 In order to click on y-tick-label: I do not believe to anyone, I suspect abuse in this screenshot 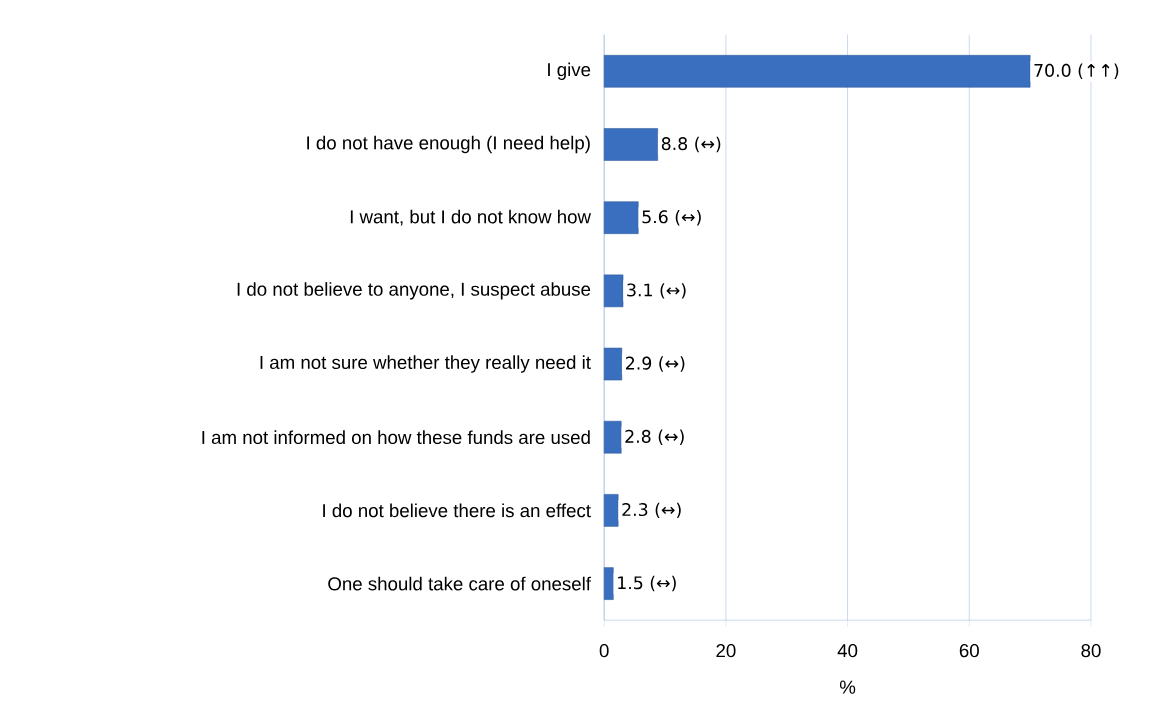, I will do `click(414, 291)`.